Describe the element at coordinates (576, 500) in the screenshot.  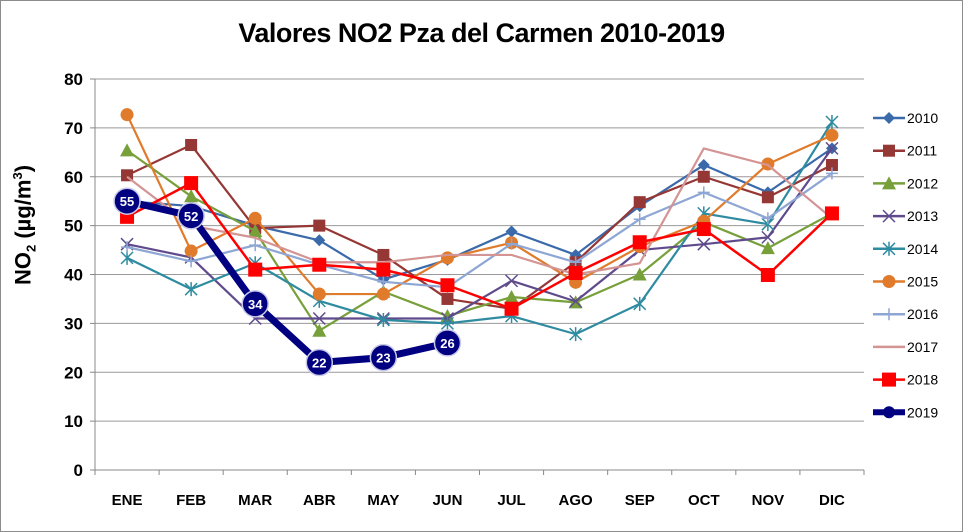
I see `x-tick-label: AGO` at that location.